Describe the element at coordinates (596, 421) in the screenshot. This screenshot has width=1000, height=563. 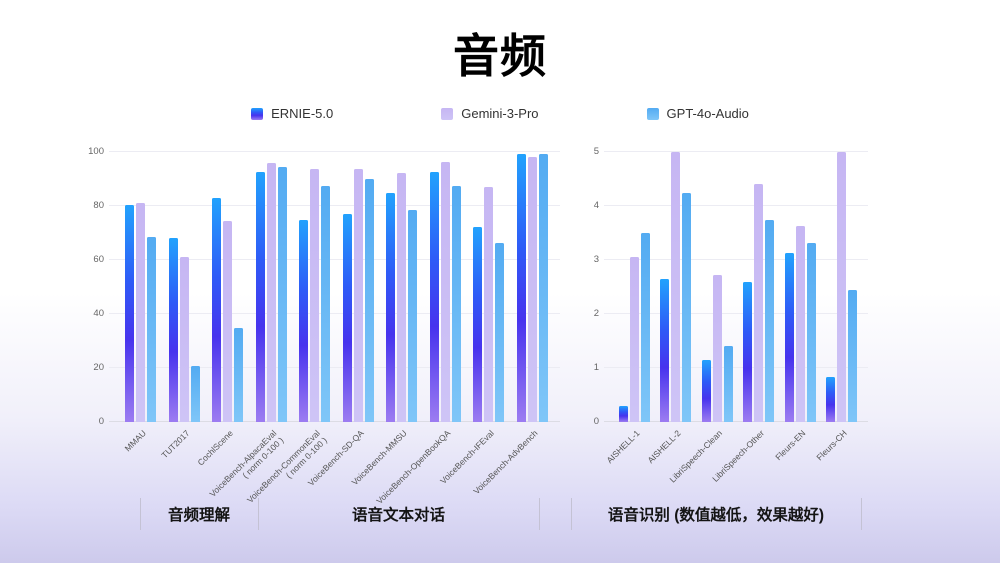
I see `y-axis-tick-label: 0` at that location.